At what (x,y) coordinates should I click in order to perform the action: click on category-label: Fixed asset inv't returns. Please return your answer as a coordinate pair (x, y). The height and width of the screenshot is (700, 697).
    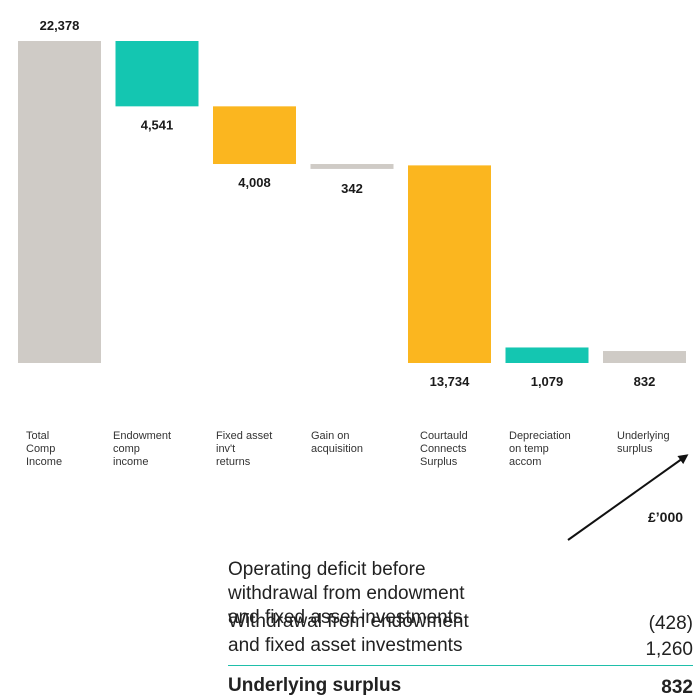
    Looking at the image, I should click on (244, 449).